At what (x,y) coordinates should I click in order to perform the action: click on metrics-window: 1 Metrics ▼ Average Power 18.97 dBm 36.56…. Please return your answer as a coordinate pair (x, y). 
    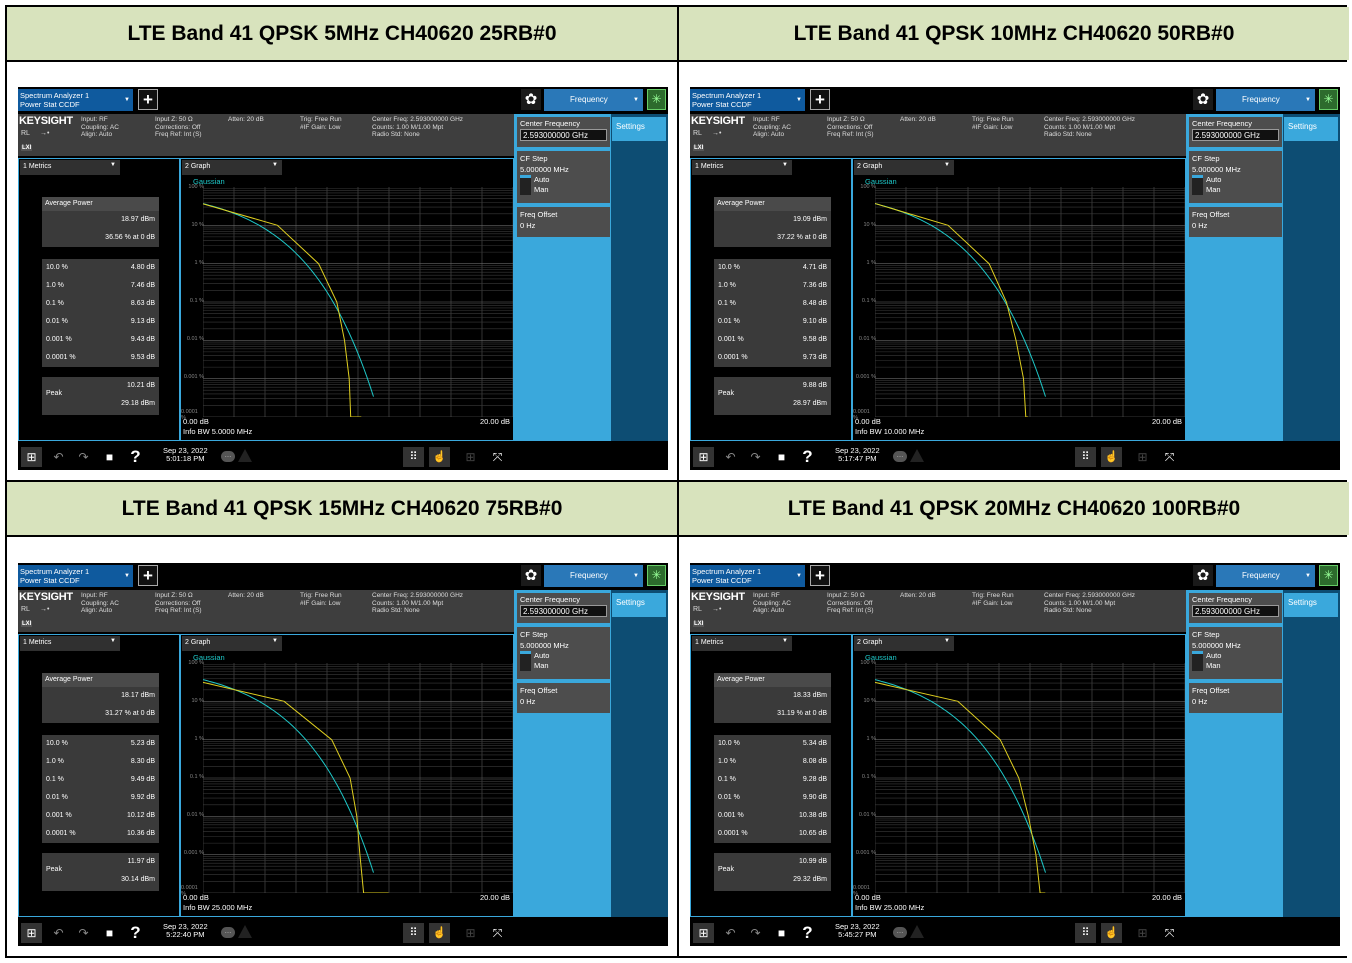
    Looking at the image, I should click on (99, 299).